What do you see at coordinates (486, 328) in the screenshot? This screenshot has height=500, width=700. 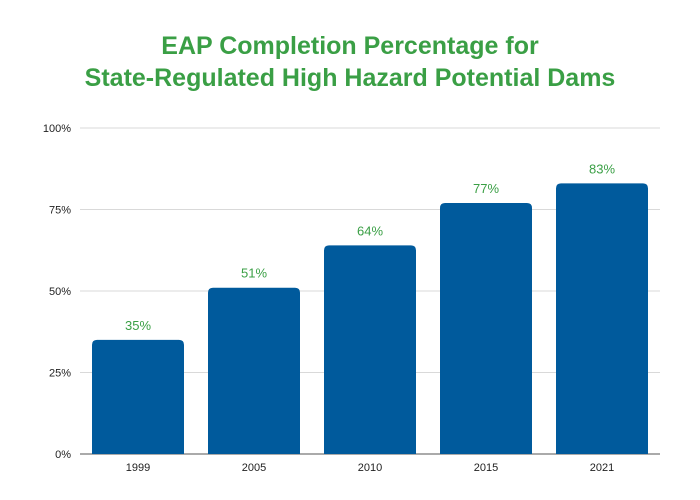 I see `bar-2015` at bounding box center [486, 328].